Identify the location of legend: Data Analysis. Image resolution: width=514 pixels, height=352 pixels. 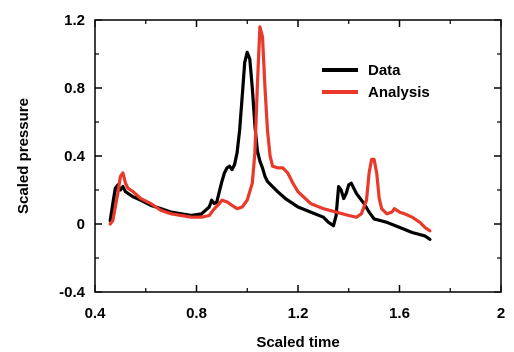
(376, 81).